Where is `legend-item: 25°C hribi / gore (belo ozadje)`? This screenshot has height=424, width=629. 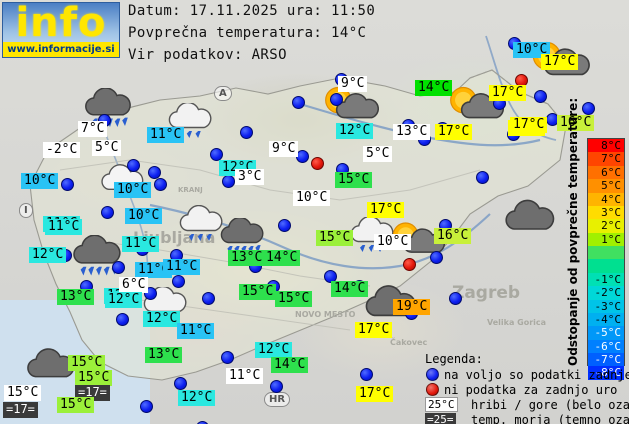 legend-item: 25°C hribi / gore (belo ozadje) is located at coordinates (527, 404).